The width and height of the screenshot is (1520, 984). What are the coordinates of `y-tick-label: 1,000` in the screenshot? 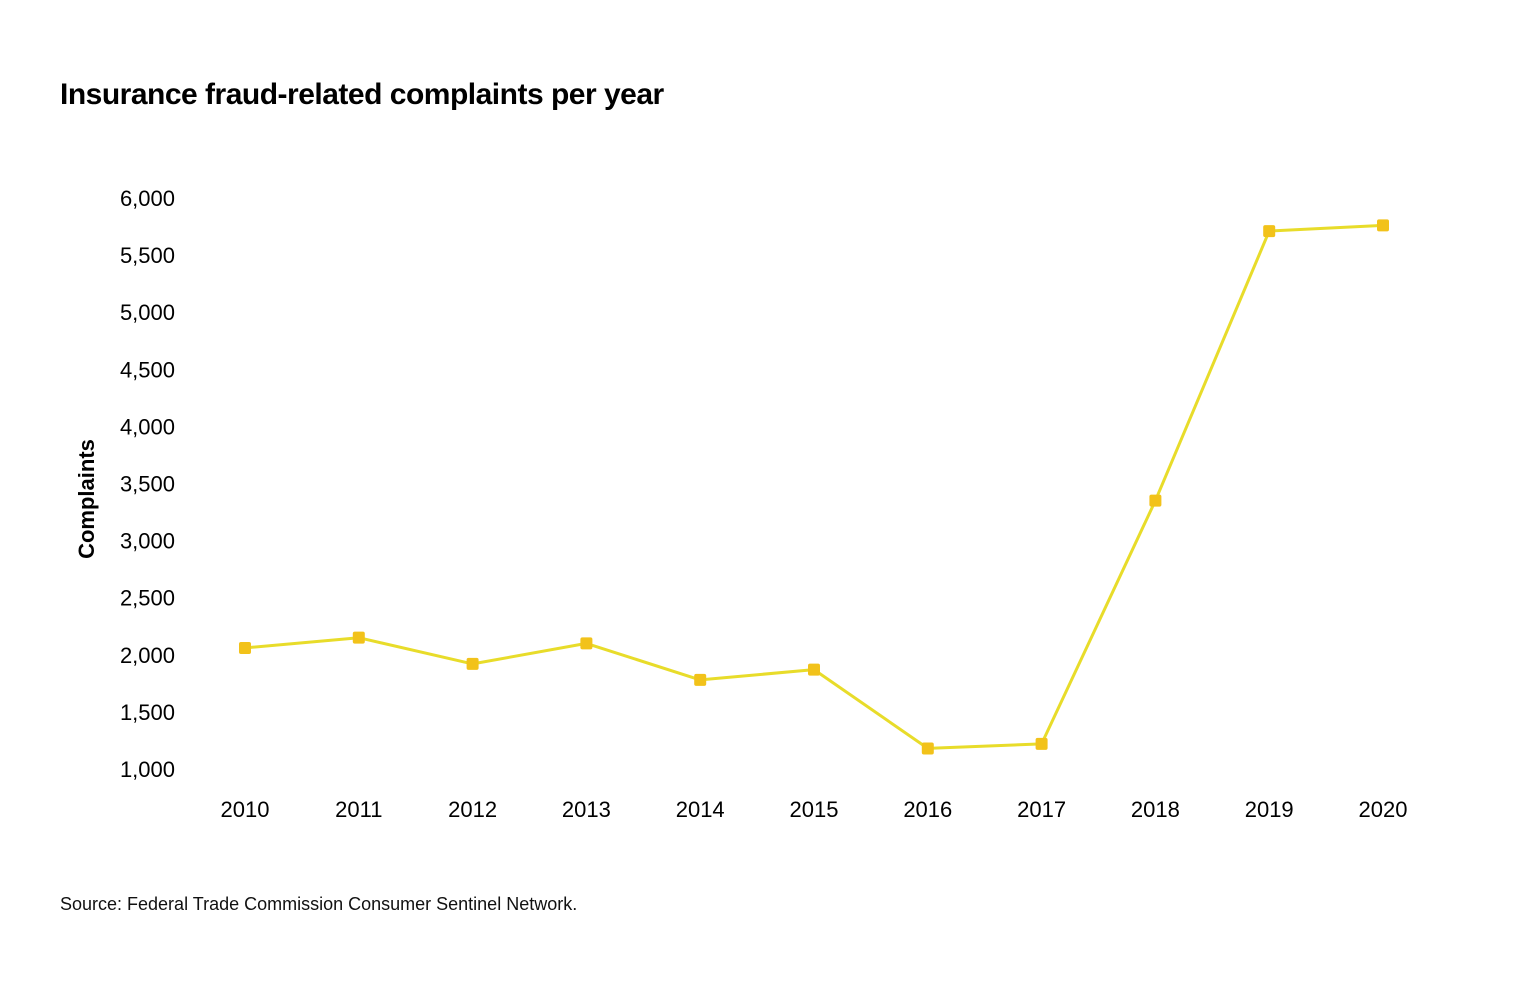 It's located at (147, 769).